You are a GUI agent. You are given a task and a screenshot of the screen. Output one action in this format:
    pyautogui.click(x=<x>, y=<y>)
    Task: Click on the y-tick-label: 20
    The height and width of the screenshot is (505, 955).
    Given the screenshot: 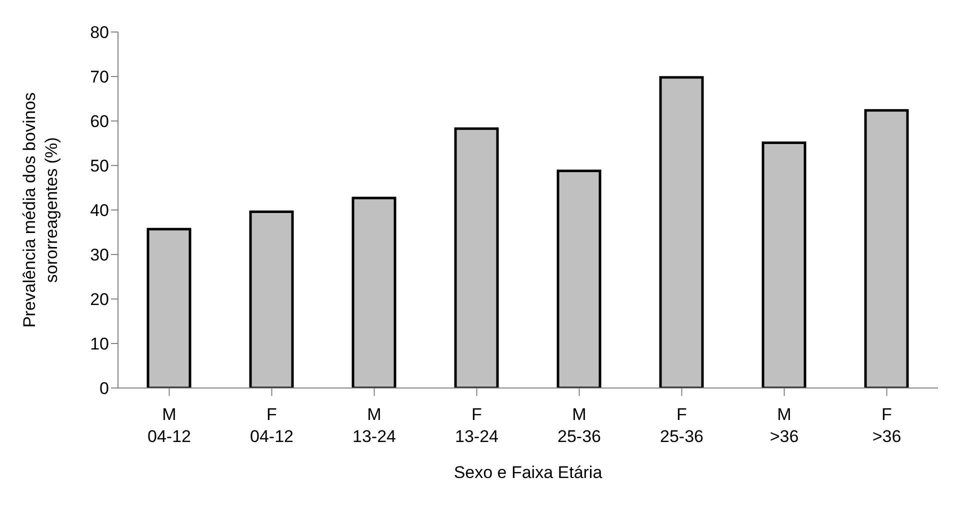 What is the action you would take?
    pyautogui.click(x=99, y=300)
    